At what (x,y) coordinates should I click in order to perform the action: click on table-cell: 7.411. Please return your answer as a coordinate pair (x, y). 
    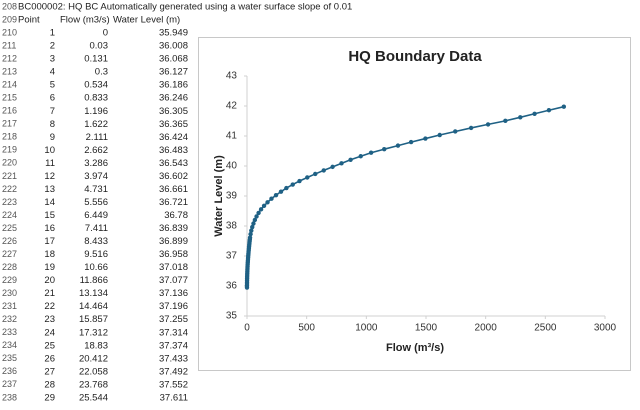
    Looking at the image, I should click on (96, 228).